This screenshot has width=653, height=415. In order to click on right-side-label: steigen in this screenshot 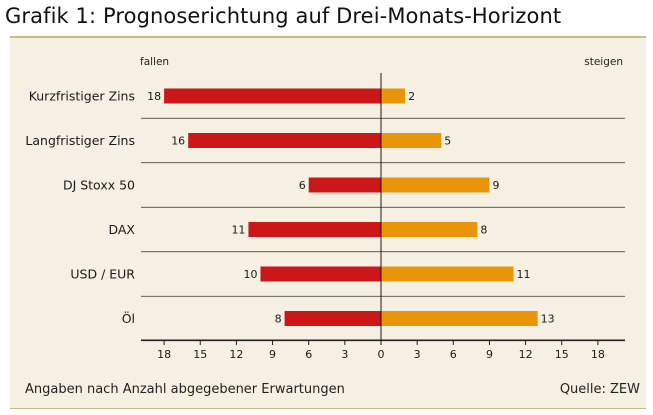, I will do `click(603, 62)`.